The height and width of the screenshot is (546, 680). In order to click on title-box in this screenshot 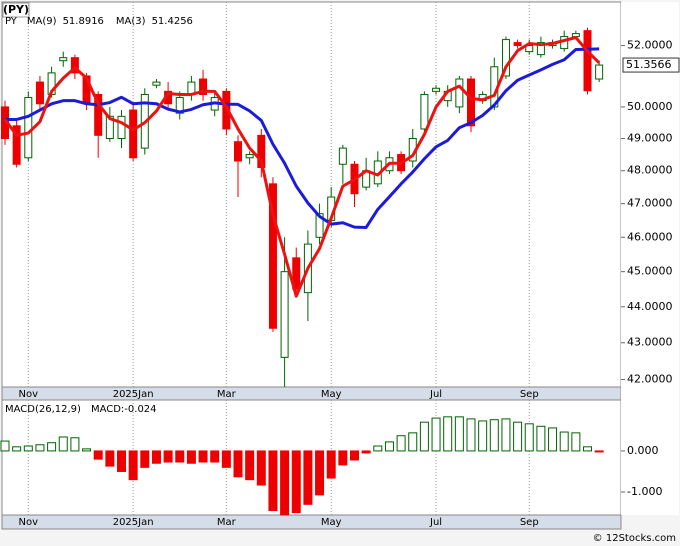, I will do `click(16, 10)`.